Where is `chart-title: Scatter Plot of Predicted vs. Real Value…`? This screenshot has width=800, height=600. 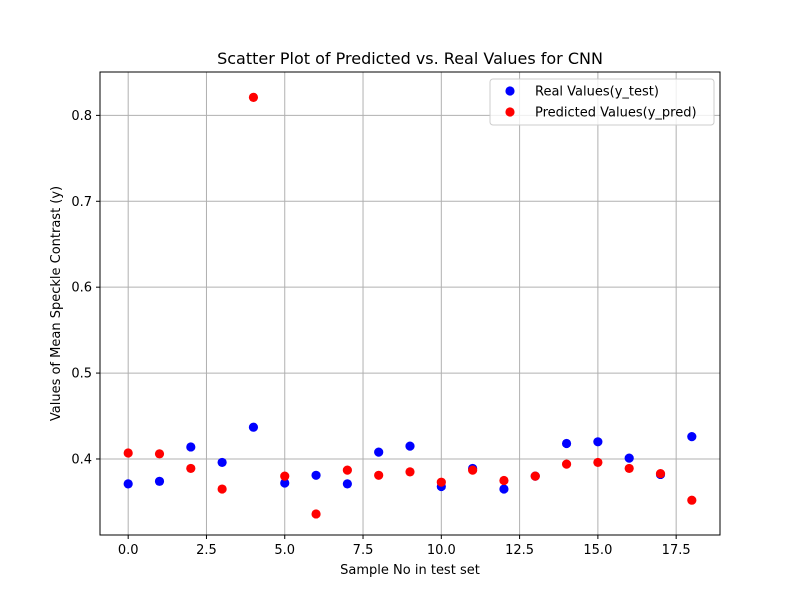
chart-title: Scatter Plot of Predicted vs. Real Value… is located at coordinates (410, 58).